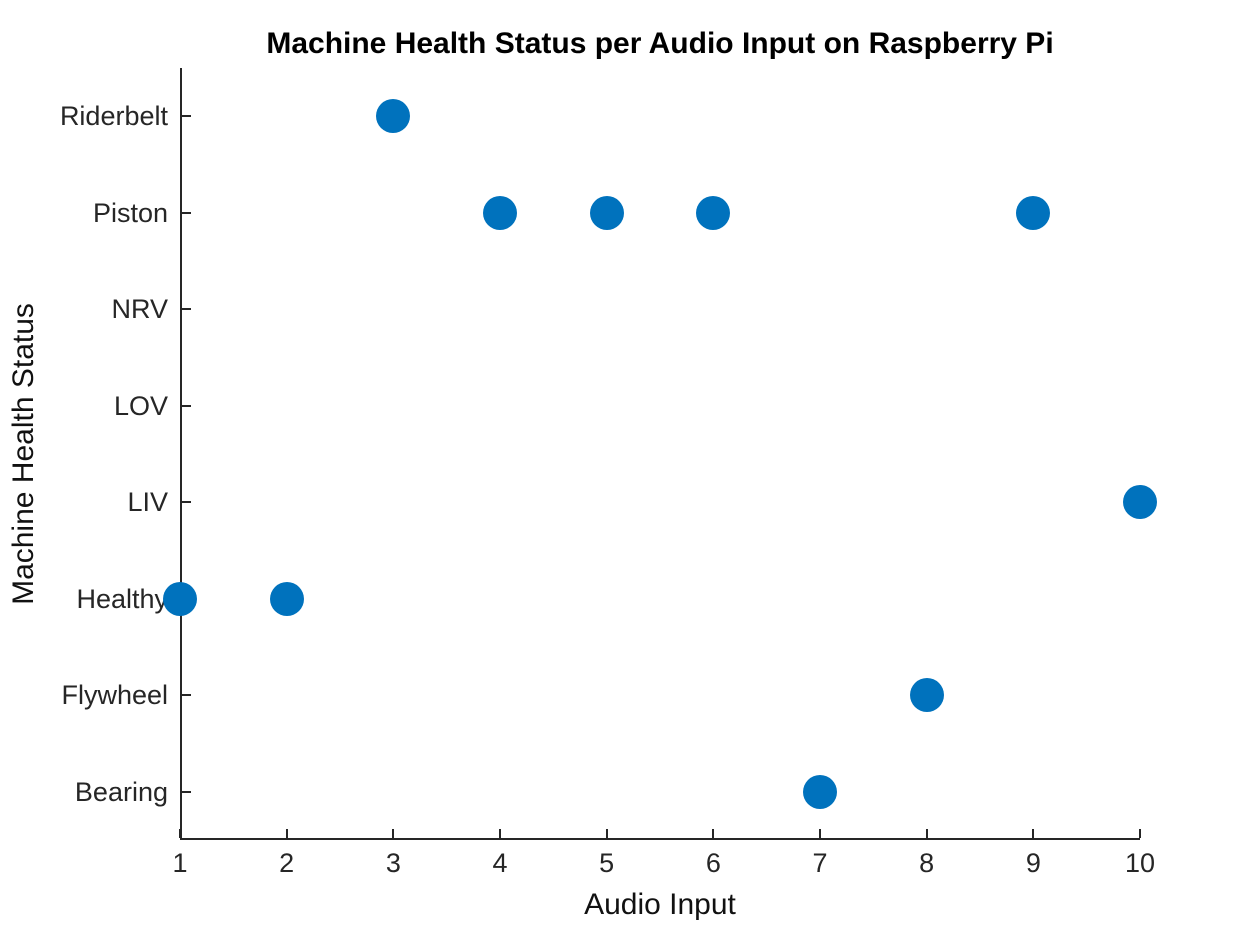  I want to click on x-axis-label: Audio Input, so click(660, 904).